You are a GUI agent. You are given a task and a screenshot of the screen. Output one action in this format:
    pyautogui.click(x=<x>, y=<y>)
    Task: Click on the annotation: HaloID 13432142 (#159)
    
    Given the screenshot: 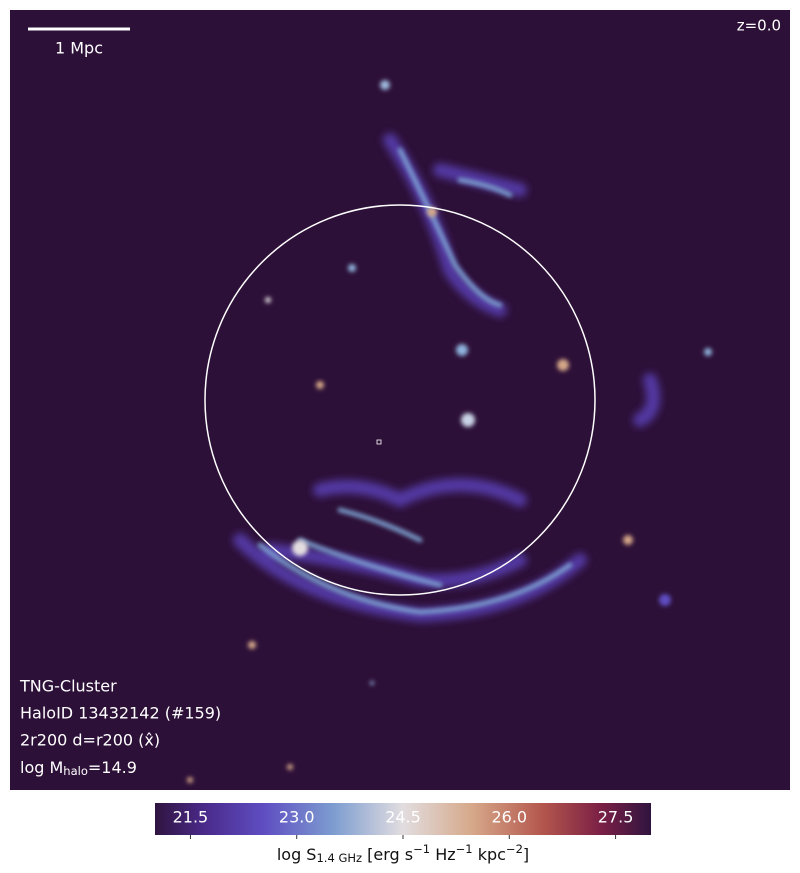 What is the action you would take?
    pyautogui.click(x=120, y=713)
    